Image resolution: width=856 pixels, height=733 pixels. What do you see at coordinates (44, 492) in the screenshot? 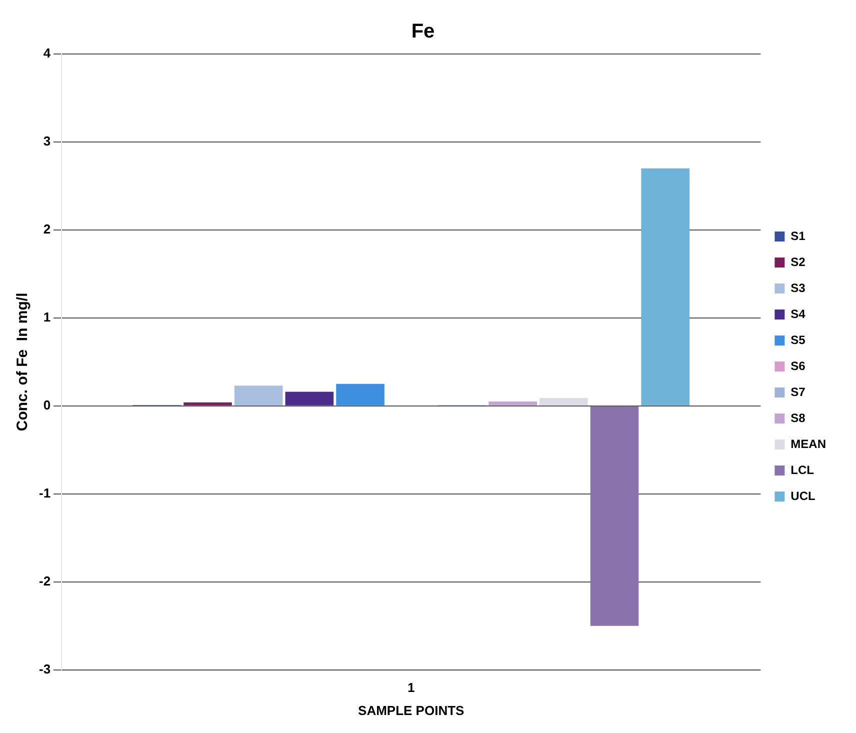
I see `y-tick-label: -1` at bounding box center [44, 492].